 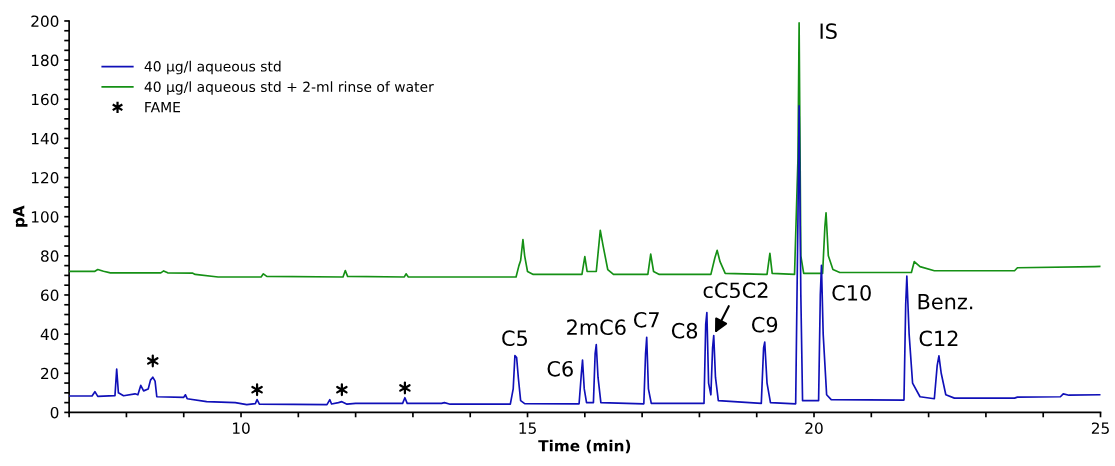 What do you see at coordinates (596, 327) in the screenshot?
I see `annotation: 2mC6` at bounding box center [596, 327].